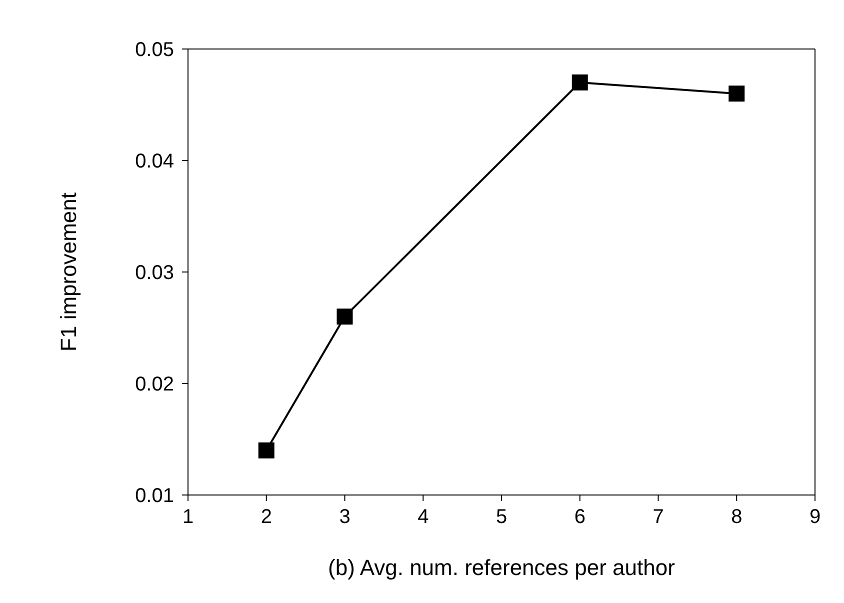  What do you see at coordinates (266, 517) in the screenshot?
I see `x-tick-label: 2` at bounding box center [266, 517].